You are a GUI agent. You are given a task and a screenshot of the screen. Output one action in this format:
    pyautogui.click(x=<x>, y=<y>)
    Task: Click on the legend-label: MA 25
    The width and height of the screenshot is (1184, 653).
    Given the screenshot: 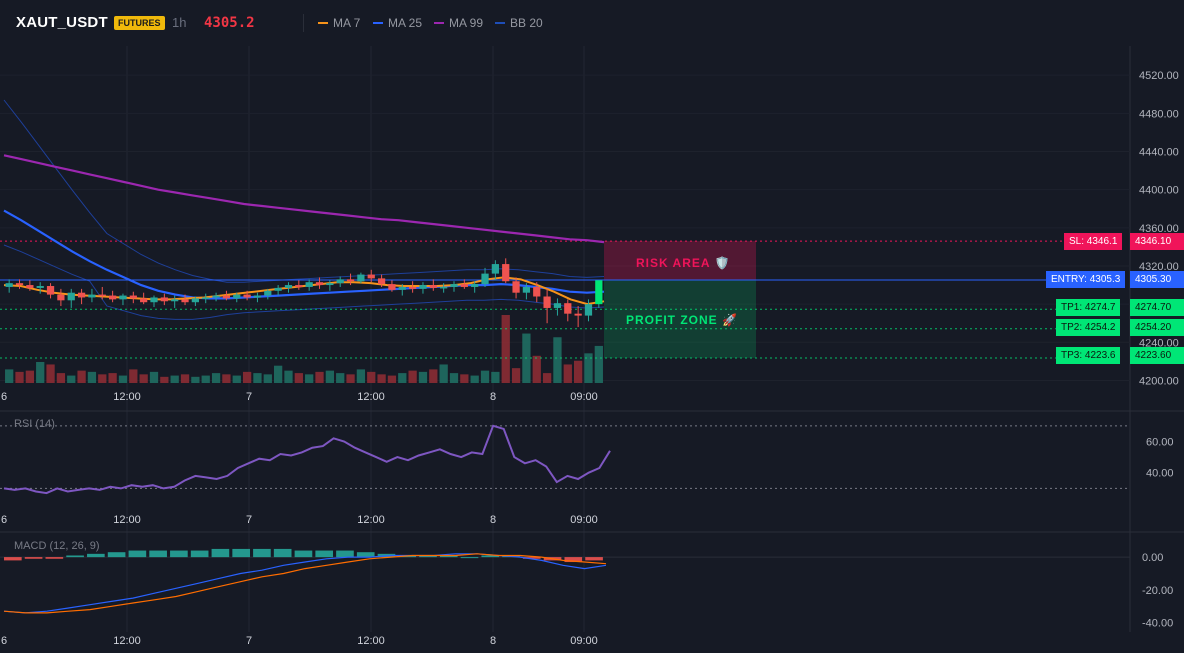 What is the action you would take?
    pyautogui.click(x=405, y=23)
    